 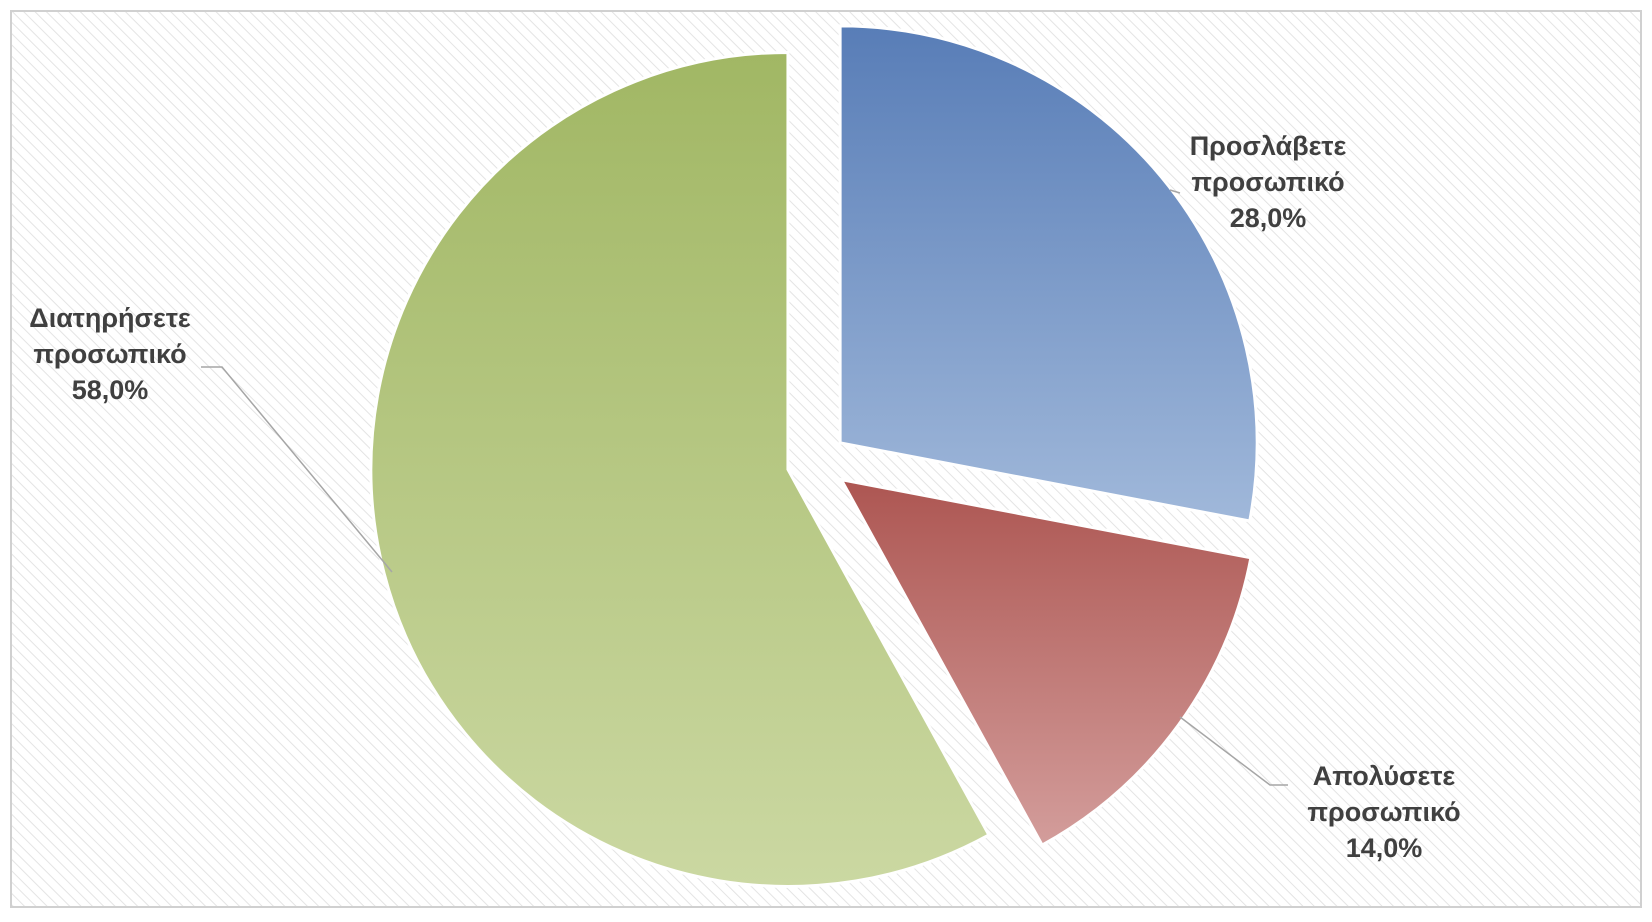 I want to click on category-label: Διατηρήσετε προσωπικό, so click(x=110, y=336).